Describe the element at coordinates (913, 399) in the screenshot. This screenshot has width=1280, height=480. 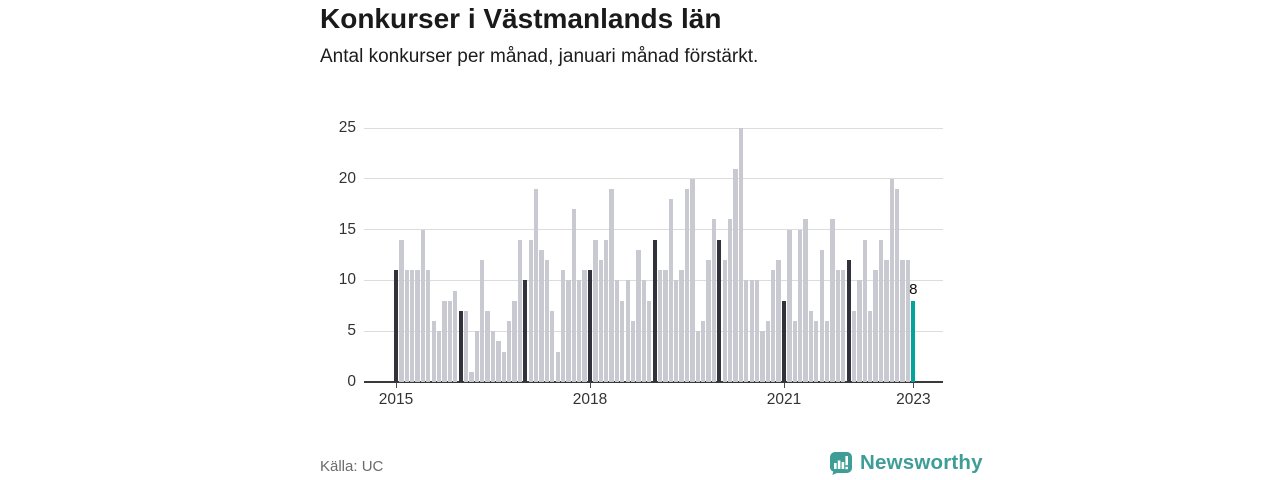
I see `x-axis-label: 2023` at that location.